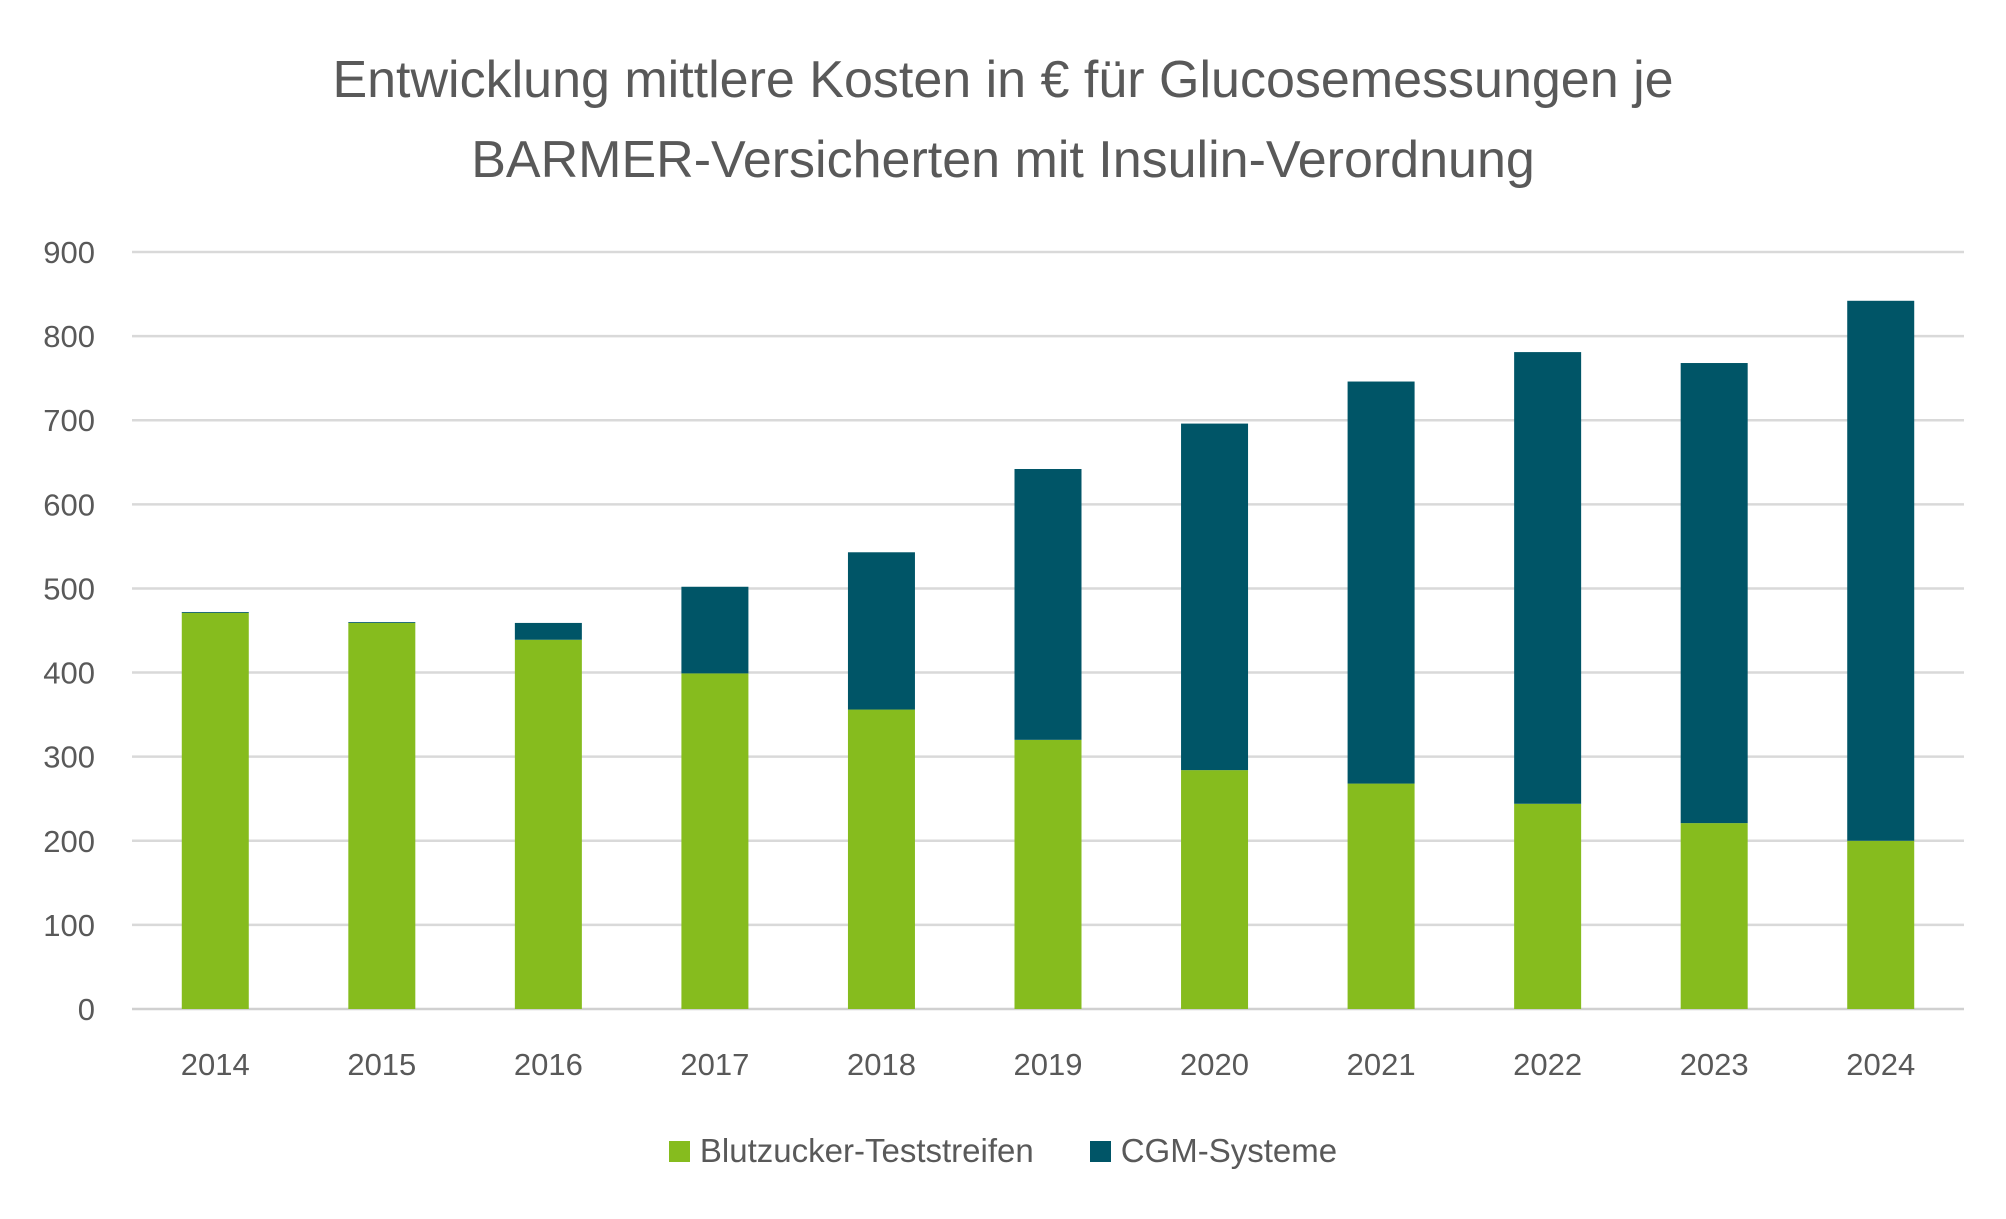 Image resolution: width=2006 pixels, height=1219 pixels. Describe the element at coordinates (866, 1150) in the screenshot. I see `legend-label-teststreifen: Blutzucker-Teststreifen` at that location.